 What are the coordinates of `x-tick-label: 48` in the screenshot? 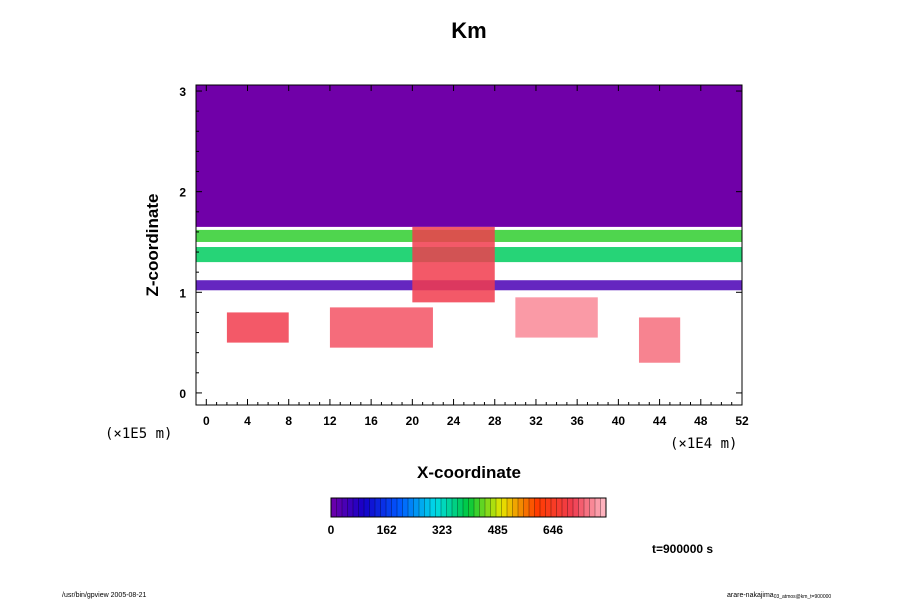 It's located at (701, 421).